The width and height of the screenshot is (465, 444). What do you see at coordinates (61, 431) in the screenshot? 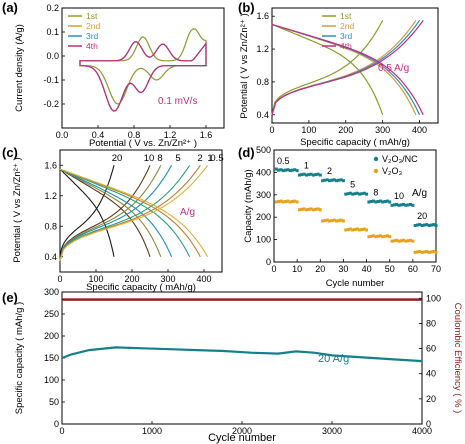
I see `panel-e-x-tick-label: 0` at bounding box center [61, 431].